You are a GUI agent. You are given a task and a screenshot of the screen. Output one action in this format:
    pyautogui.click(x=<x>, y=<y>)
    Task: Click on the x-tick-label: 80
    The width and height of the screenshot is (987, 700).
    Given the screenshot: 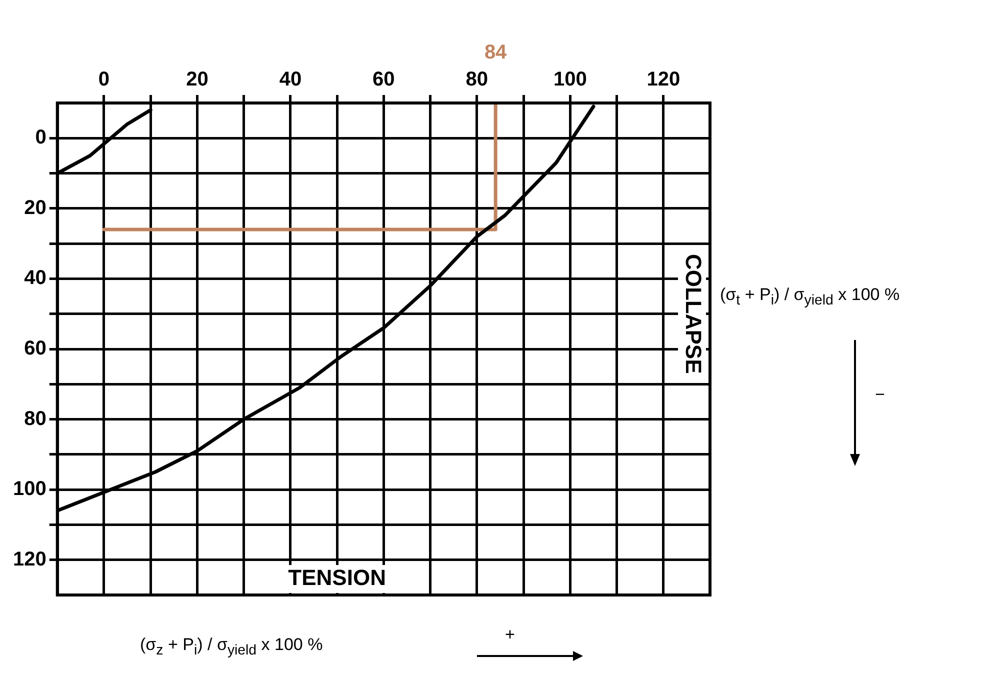 What is the action you would take?
    pyautogui.click(x=477, y=79)
    